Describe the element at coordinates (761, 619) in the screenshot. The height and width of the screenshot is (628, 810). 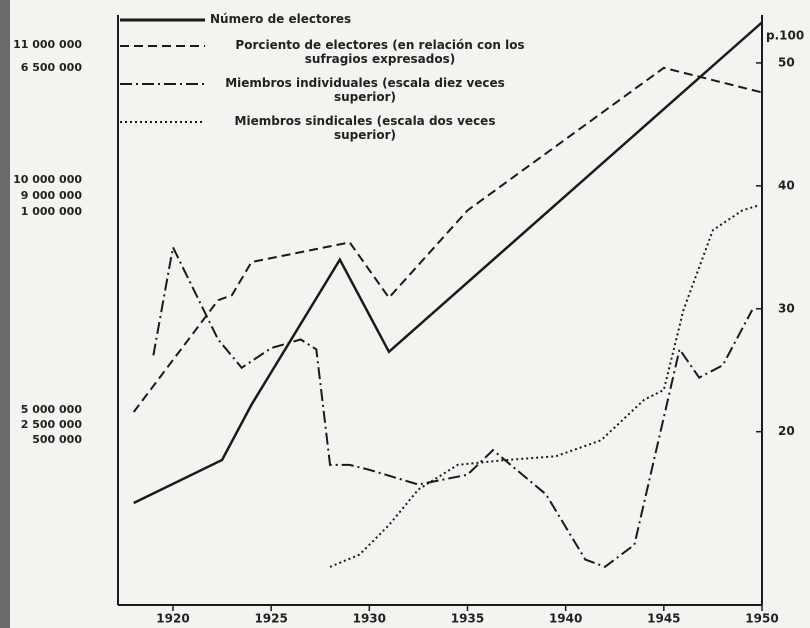
I see `x-tick-label: 1950` at that location.